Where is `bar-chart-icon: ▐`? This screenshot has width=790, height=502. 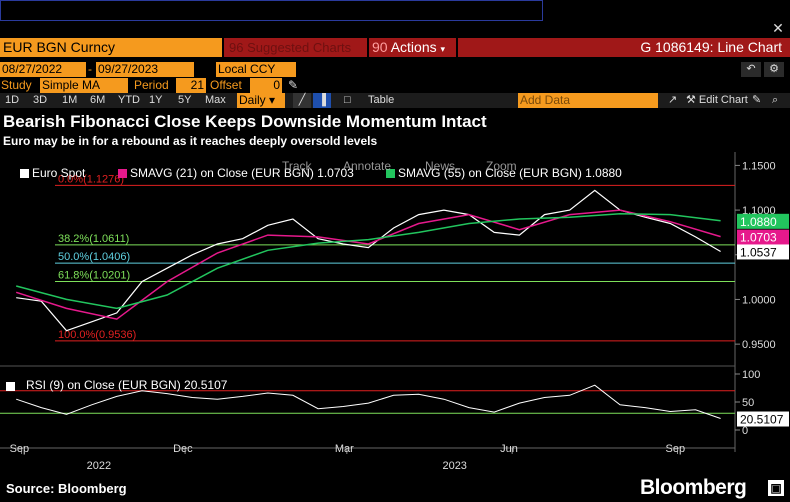 bar-chart-icon: ▐ is located at coordinates (322, 100).